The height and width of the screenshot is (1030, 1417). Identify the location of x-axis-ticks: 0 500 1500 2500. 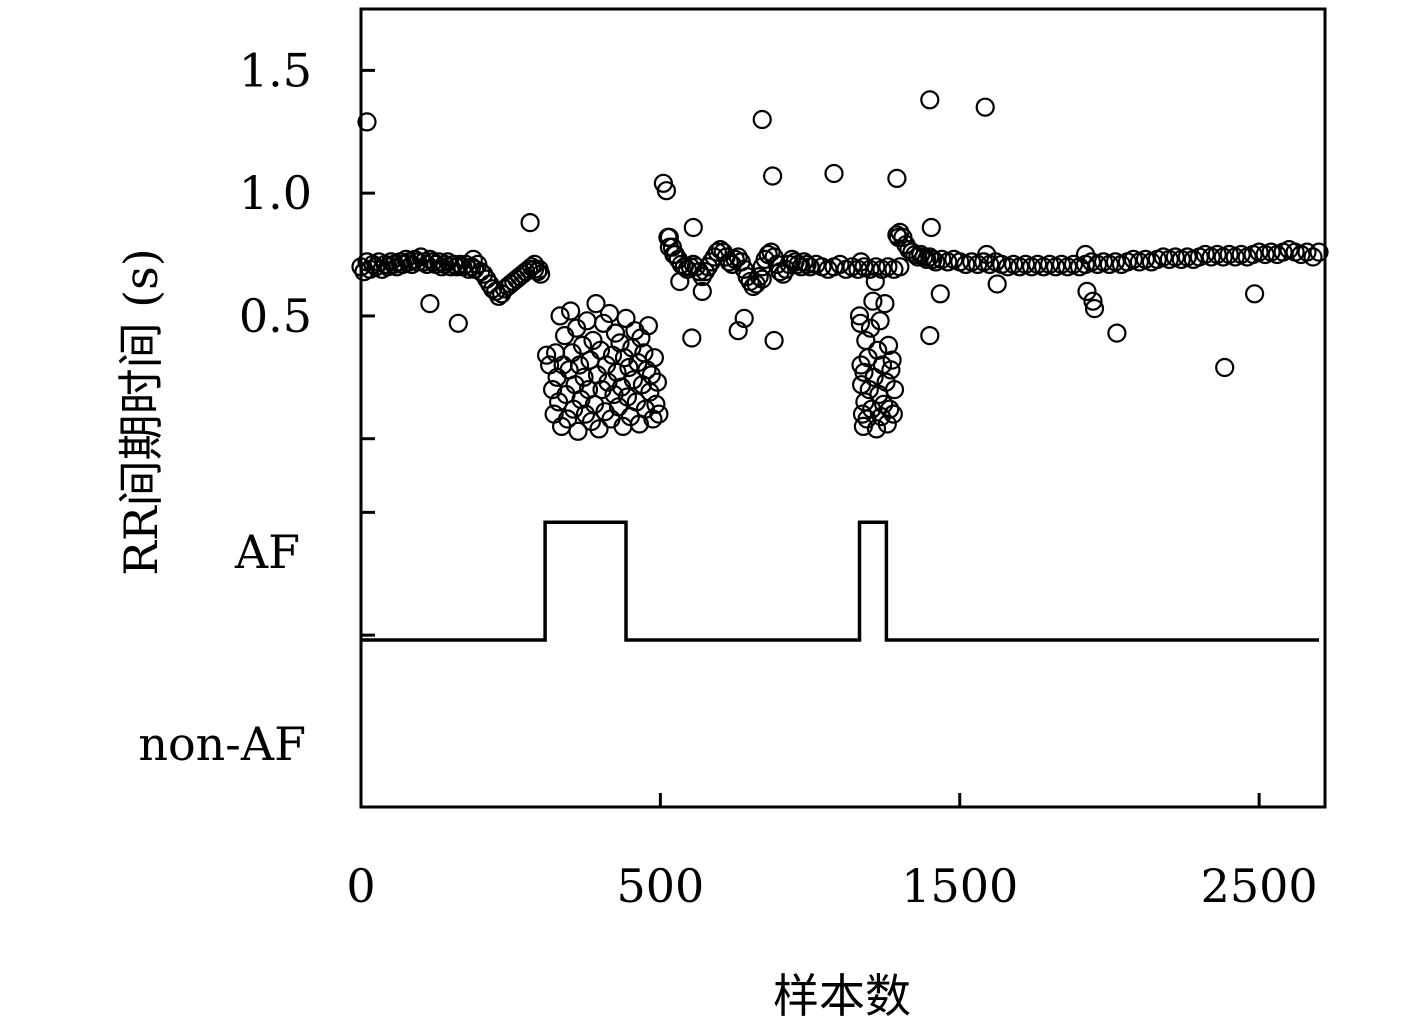
(832, 853).